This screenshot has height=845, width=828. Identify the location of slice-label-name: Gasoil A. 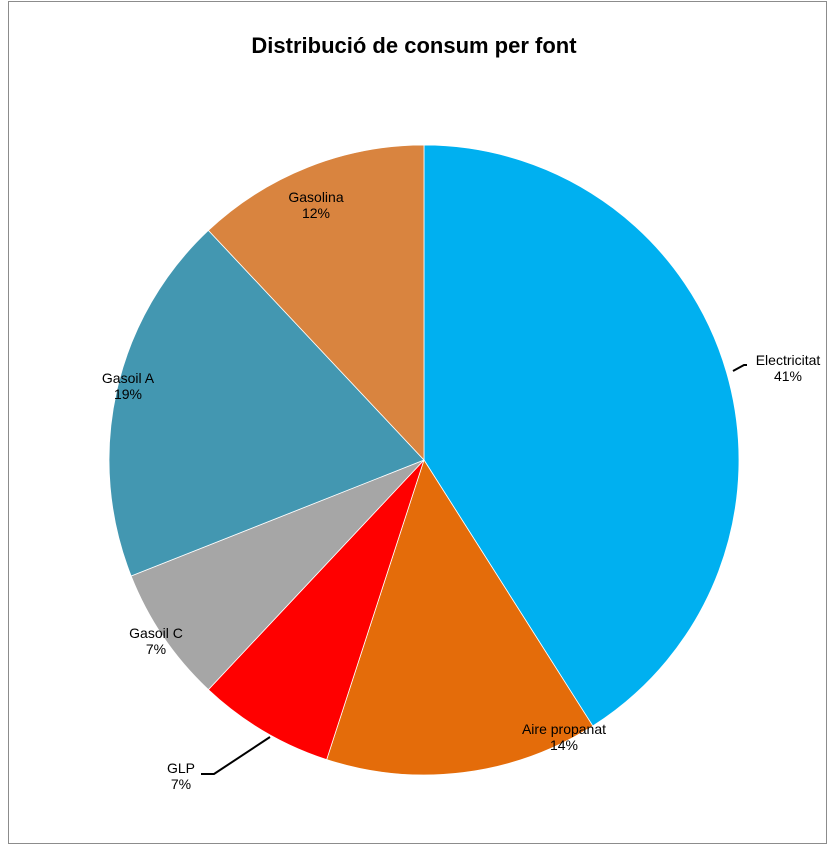
(128, 378).